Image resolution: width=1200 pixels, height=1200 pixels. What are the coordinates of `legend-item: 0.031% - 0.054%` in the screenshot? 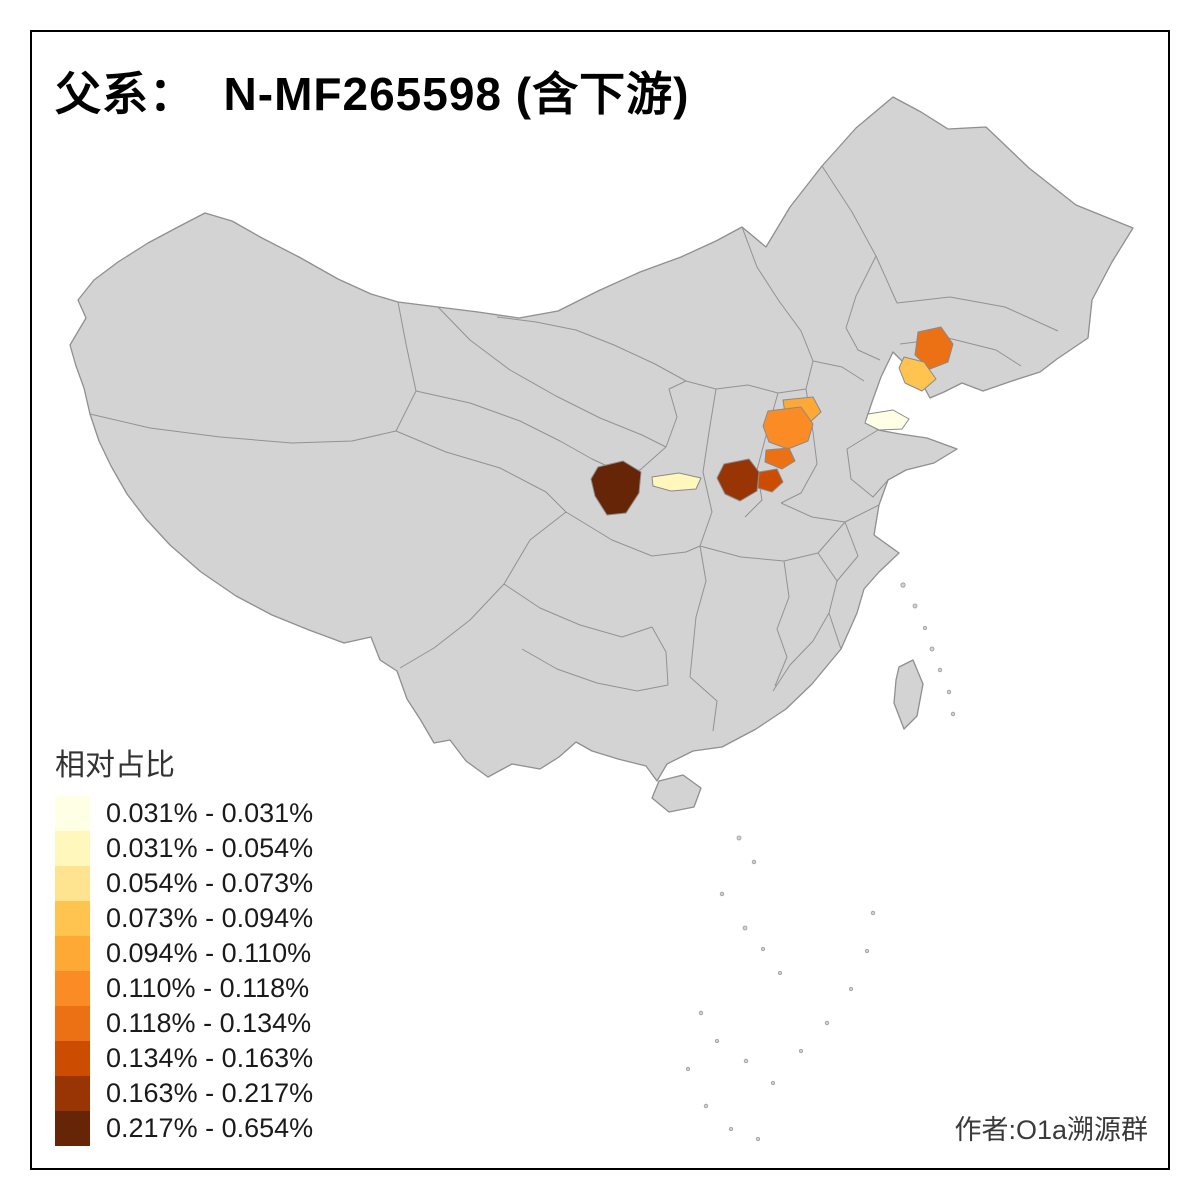 It's located at (184, 848).